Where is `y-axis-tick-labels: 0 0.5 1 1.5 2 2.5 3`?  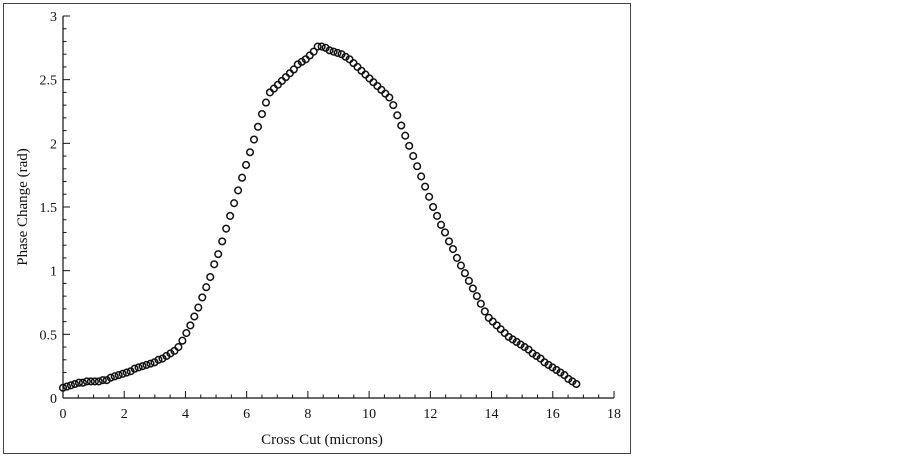 y-axis-tick-labels: 0 0.5 1 1.5 2 2.5 3 is located at coordinates (49, 208).